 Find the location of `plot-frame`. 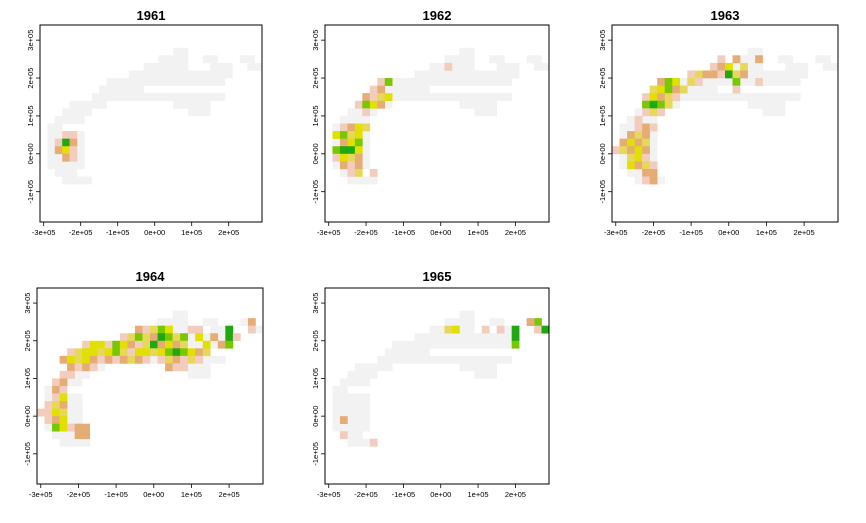

plot-frame is located at coordinates (151, 123).